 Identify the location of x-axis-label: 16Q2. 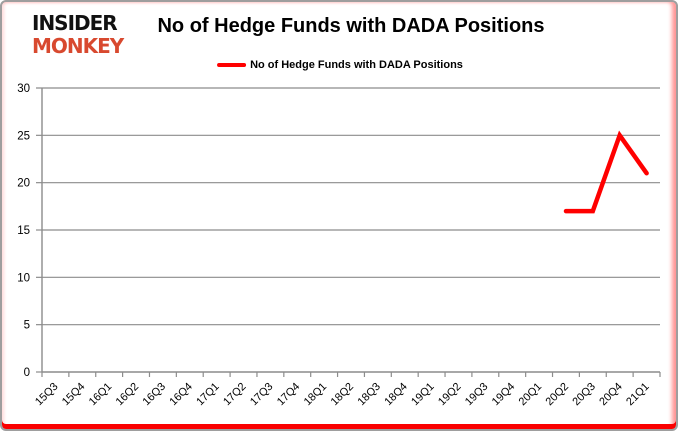
(128, 395).